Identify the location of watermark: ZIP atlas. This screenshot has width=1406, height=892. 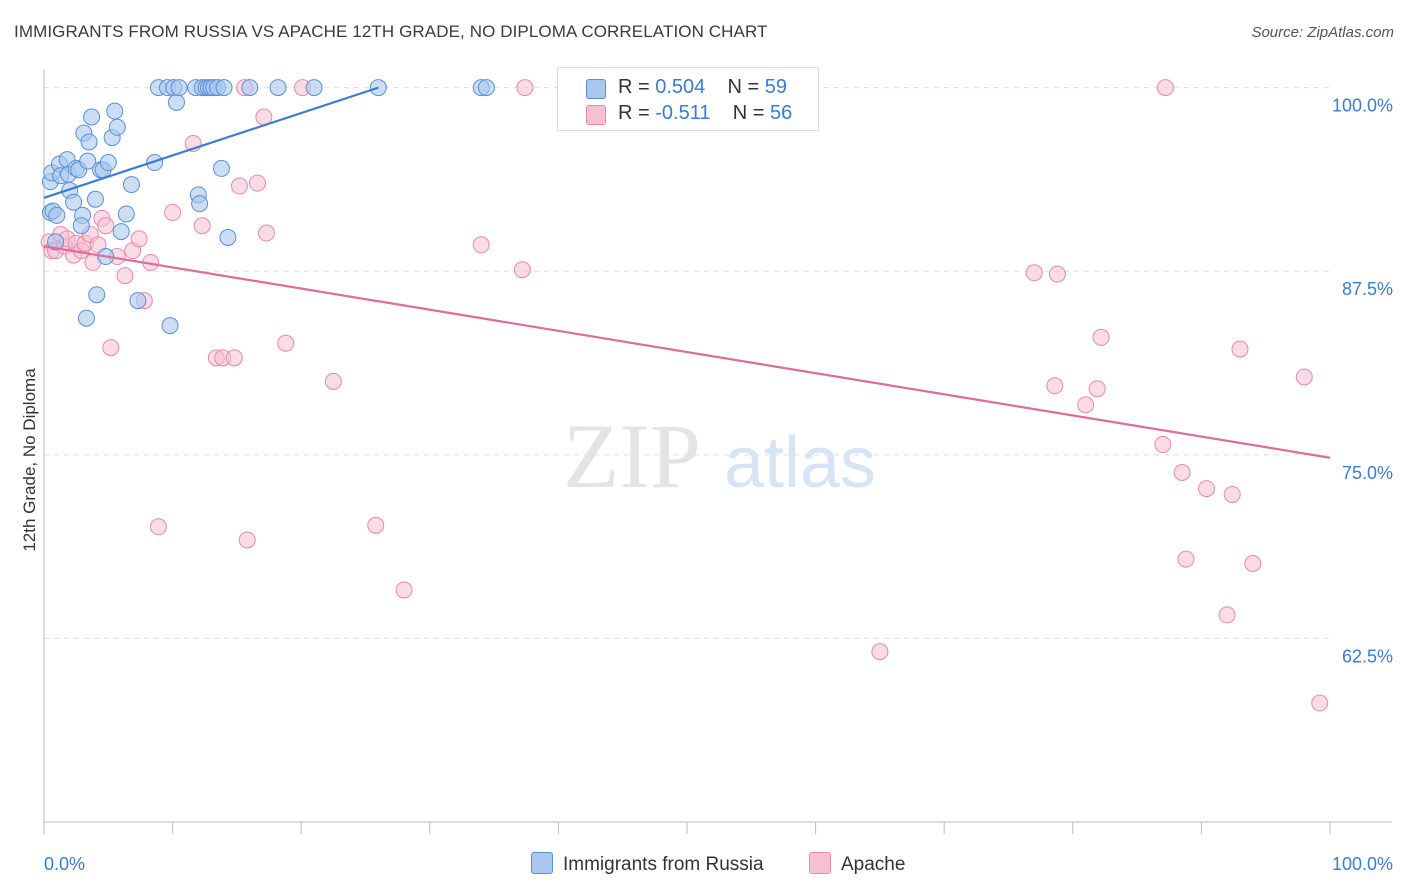
(719, 456).